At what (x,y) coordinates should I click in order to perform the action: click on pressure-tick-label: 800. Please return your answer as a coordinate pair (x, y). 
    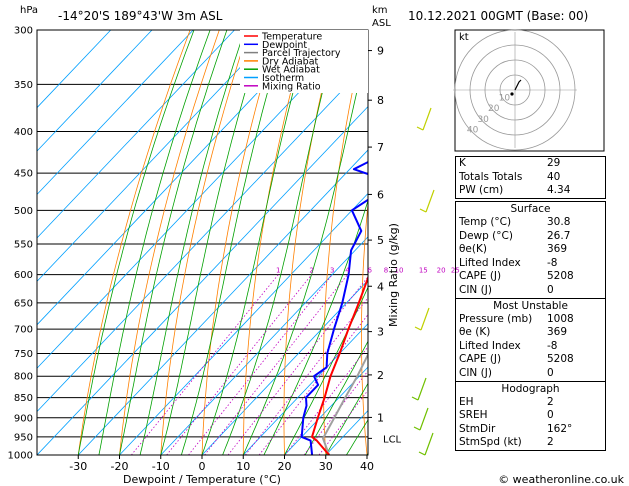
    Looking at the image, I should click on (23, 377).